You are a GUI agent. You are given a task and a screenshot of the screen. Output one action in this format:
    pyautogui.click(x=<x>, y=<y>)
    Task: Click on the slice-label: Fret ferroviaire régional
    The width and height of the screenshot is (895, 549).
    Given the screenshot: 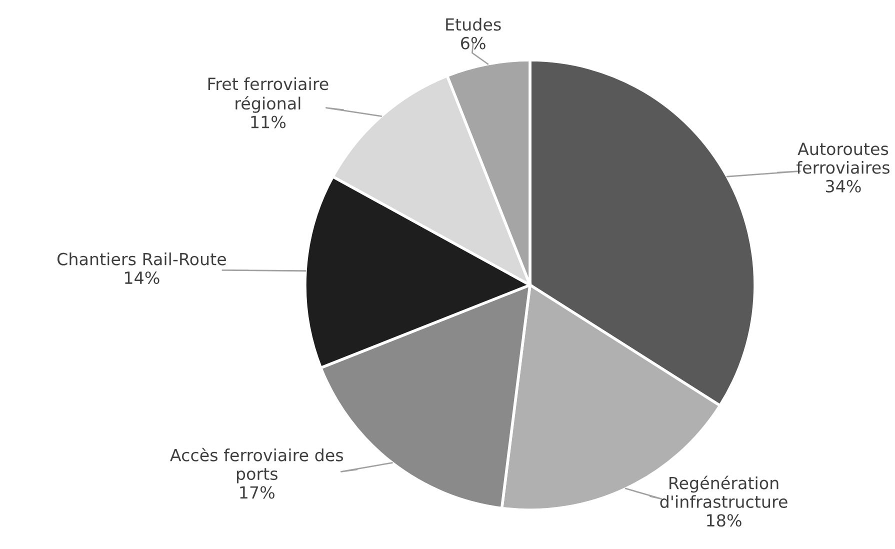 What is the action you would take?
    pyautogui.click(x=268, y=95)
    